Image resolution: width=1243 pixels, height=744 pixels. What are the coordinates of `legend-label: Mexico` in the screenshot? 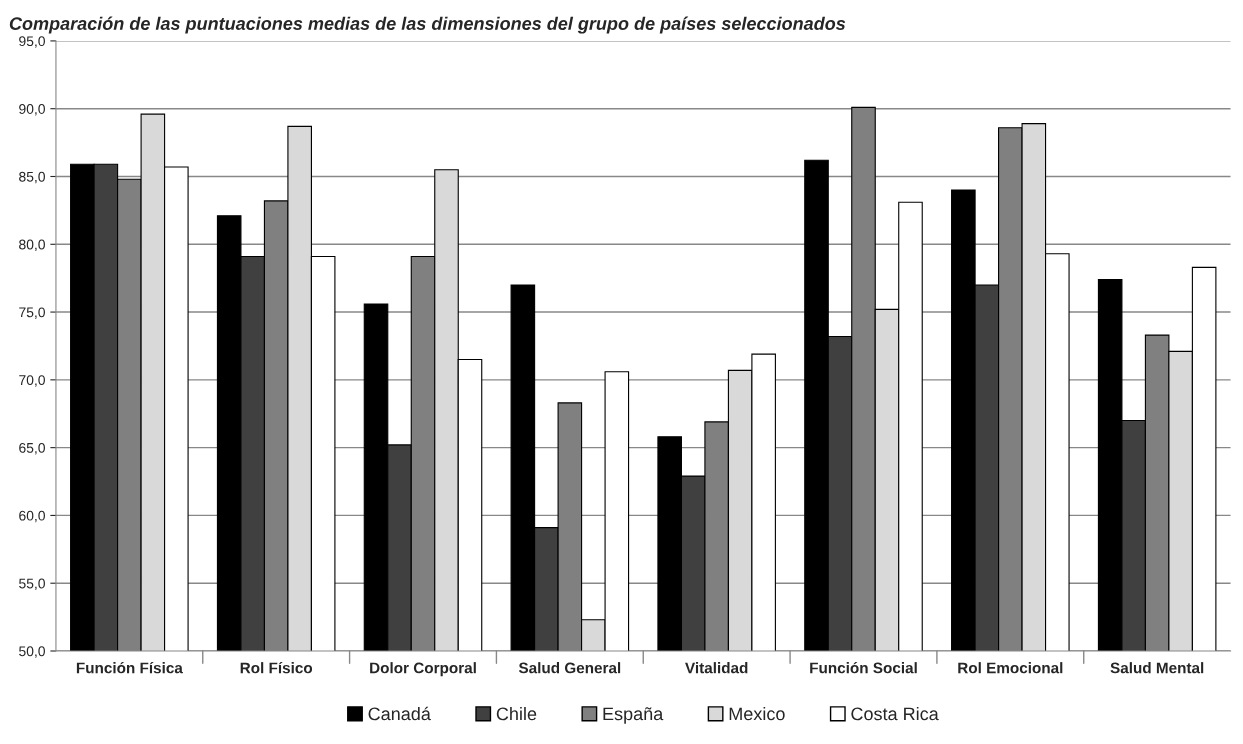 It's located at (757, 714).